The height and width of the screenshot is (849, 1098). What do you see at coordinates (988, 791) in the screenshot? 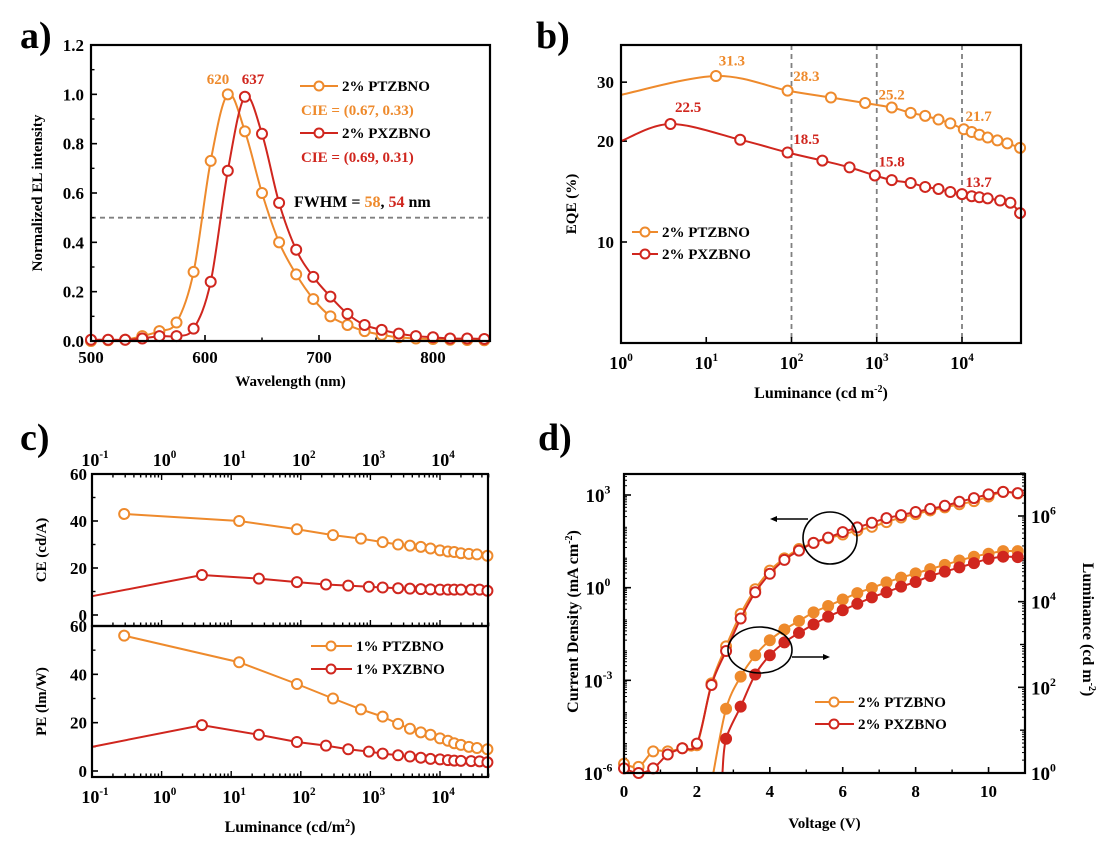
I see `x-tick-label: 10` at bounding box center [988, 791].